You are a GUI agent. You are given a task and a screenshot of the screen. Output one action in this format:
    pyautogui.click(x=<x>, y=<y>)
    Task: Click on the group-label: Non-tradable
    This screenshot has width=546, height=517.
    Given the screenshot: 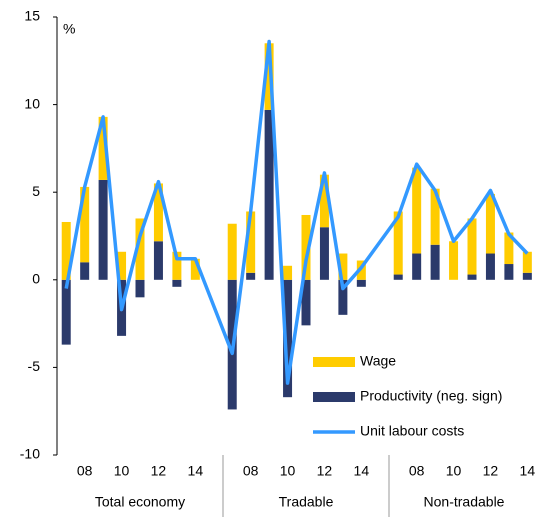 What is the action you would take?
    pyautogui.click(x=464, y=502)
    